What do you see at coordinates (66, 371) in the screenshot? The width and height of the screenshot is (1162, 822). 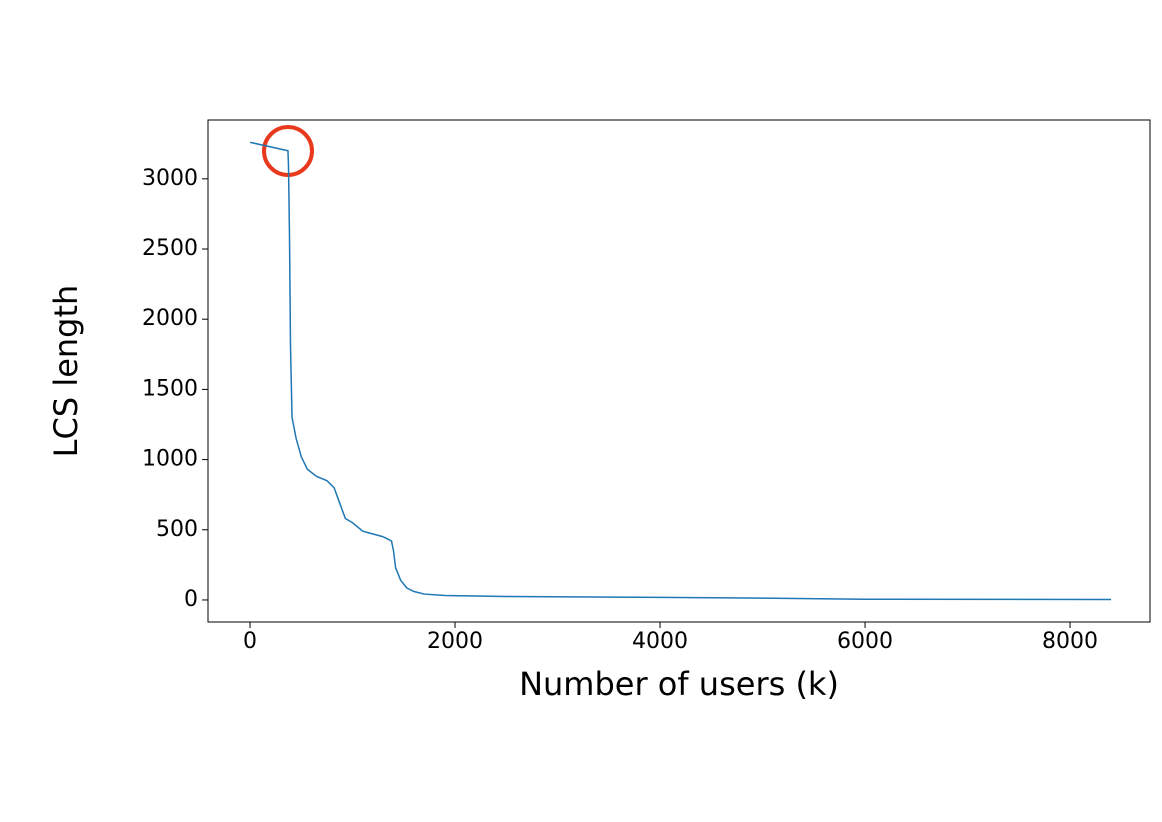 I see `y-axis-label: LCS length` at bounding box center [66, 371].